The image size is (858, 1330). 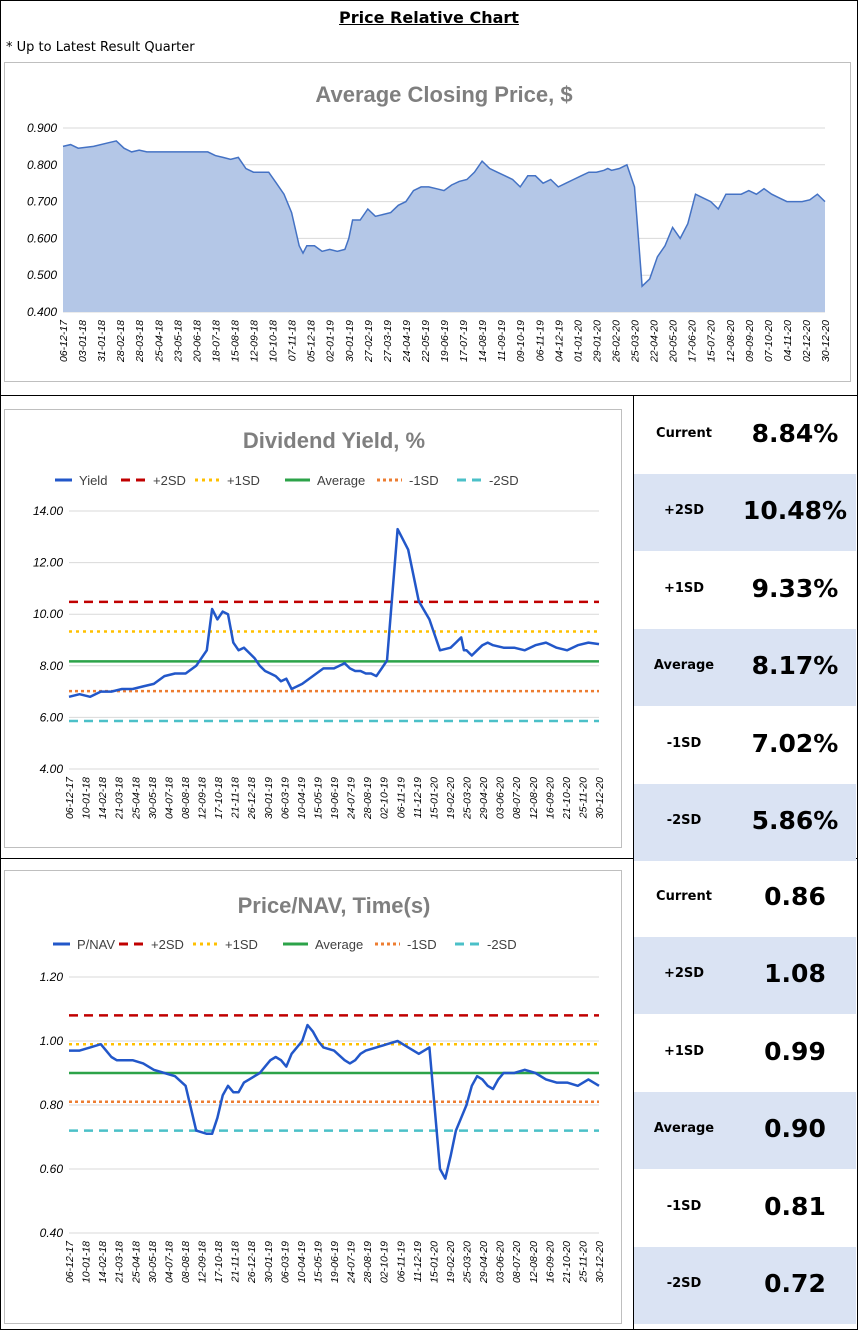 I want to click on legend-label: -2SD, so click(x=504, y=480).